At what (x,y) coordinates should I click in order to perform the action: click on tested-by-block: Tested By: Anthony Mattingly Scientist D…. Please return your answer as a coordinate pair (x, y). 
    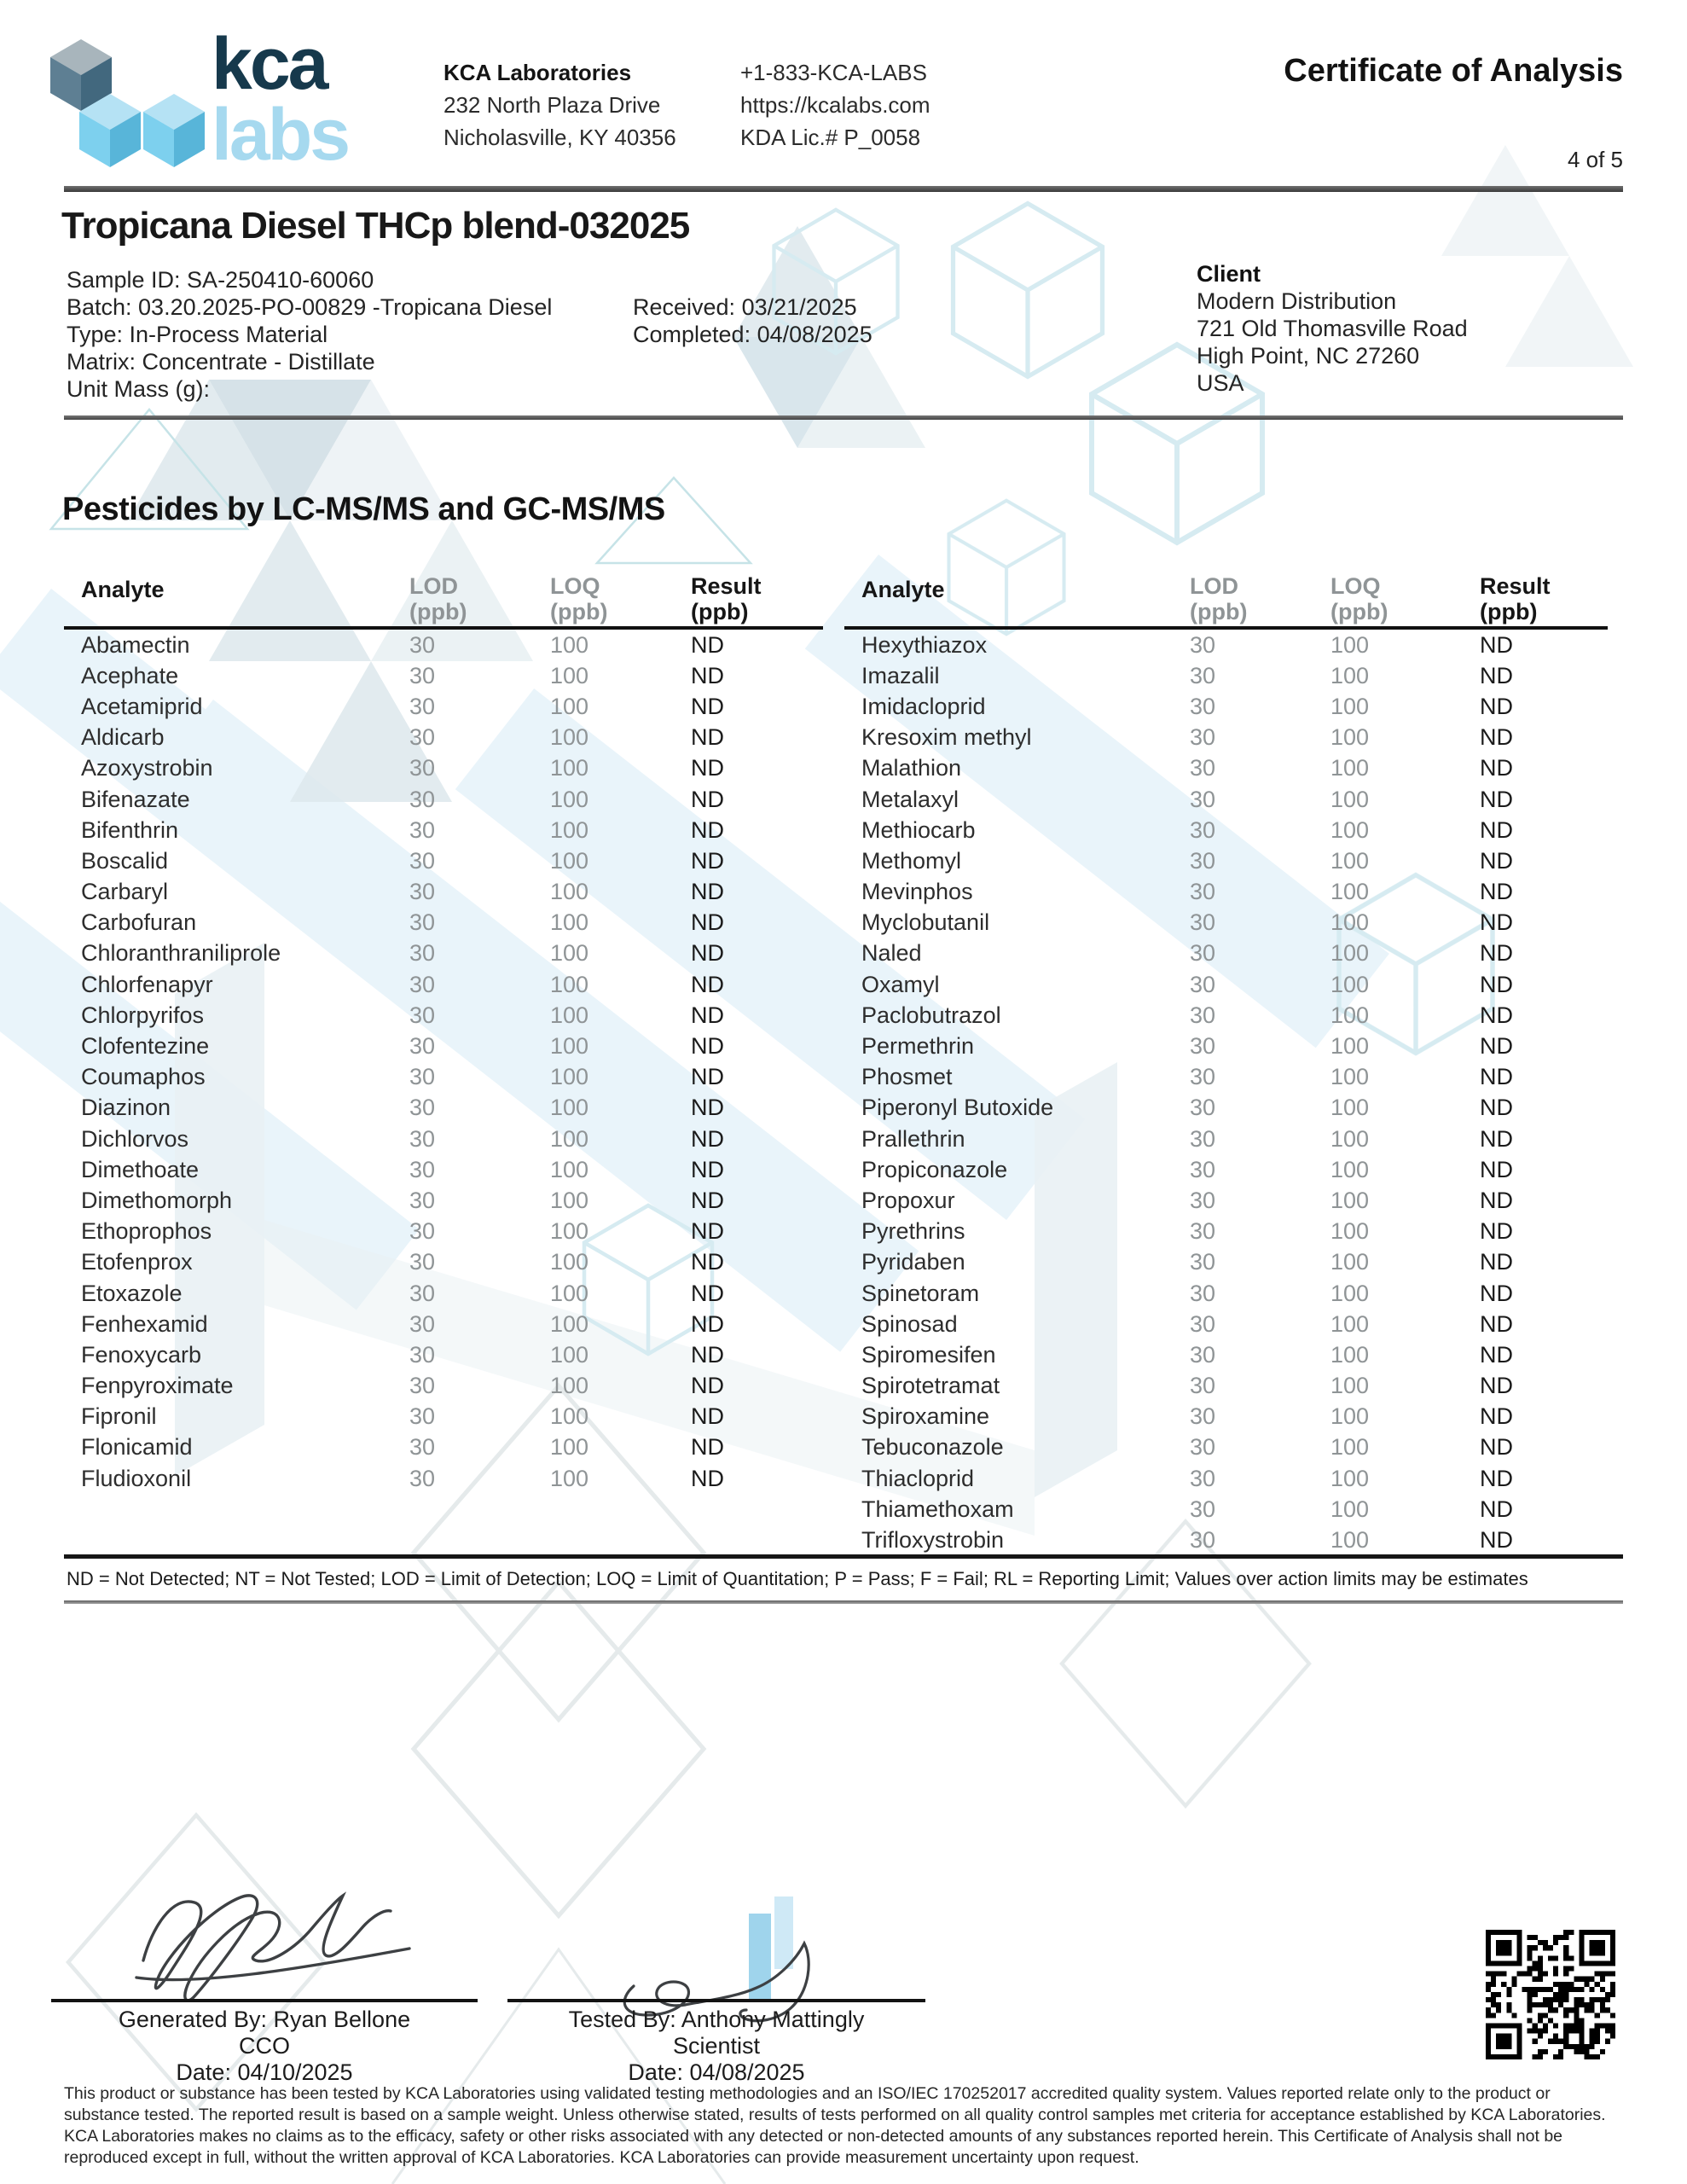
    Looking at the image, I should click on (716, 2047).